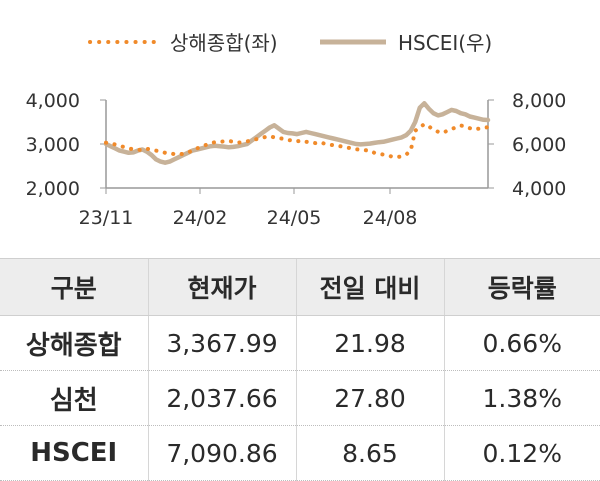 This screenshot has height=481, width=600. I want to click on left-tick-label: 3,000, so click(53, 145).